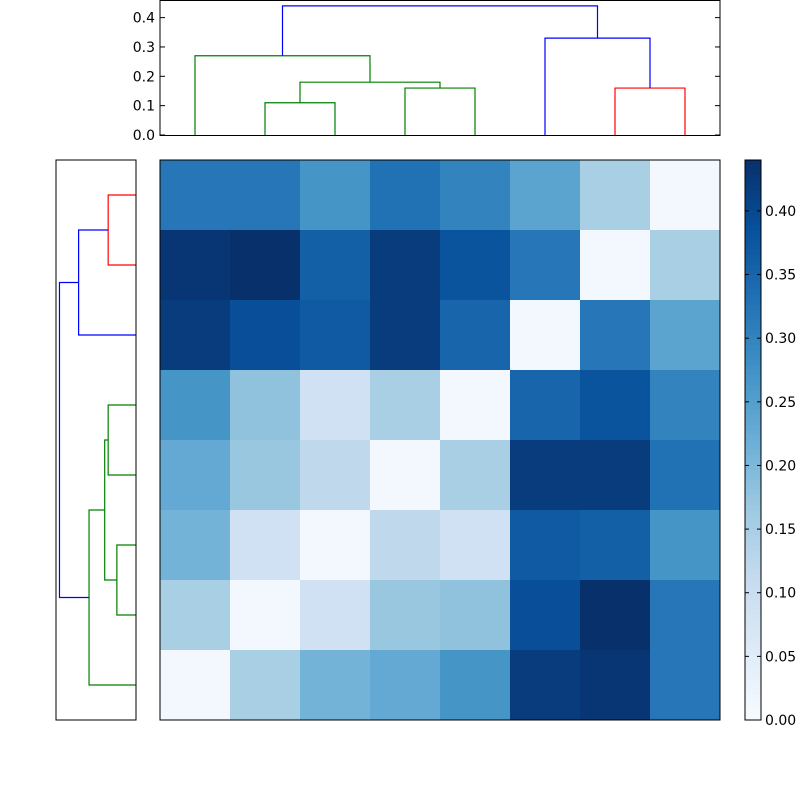 This screenshot has width=800, height=804. Describe the element at coordinates (144, 107) in the screenshot. I see `y-tick-label: 0.1` at that location.